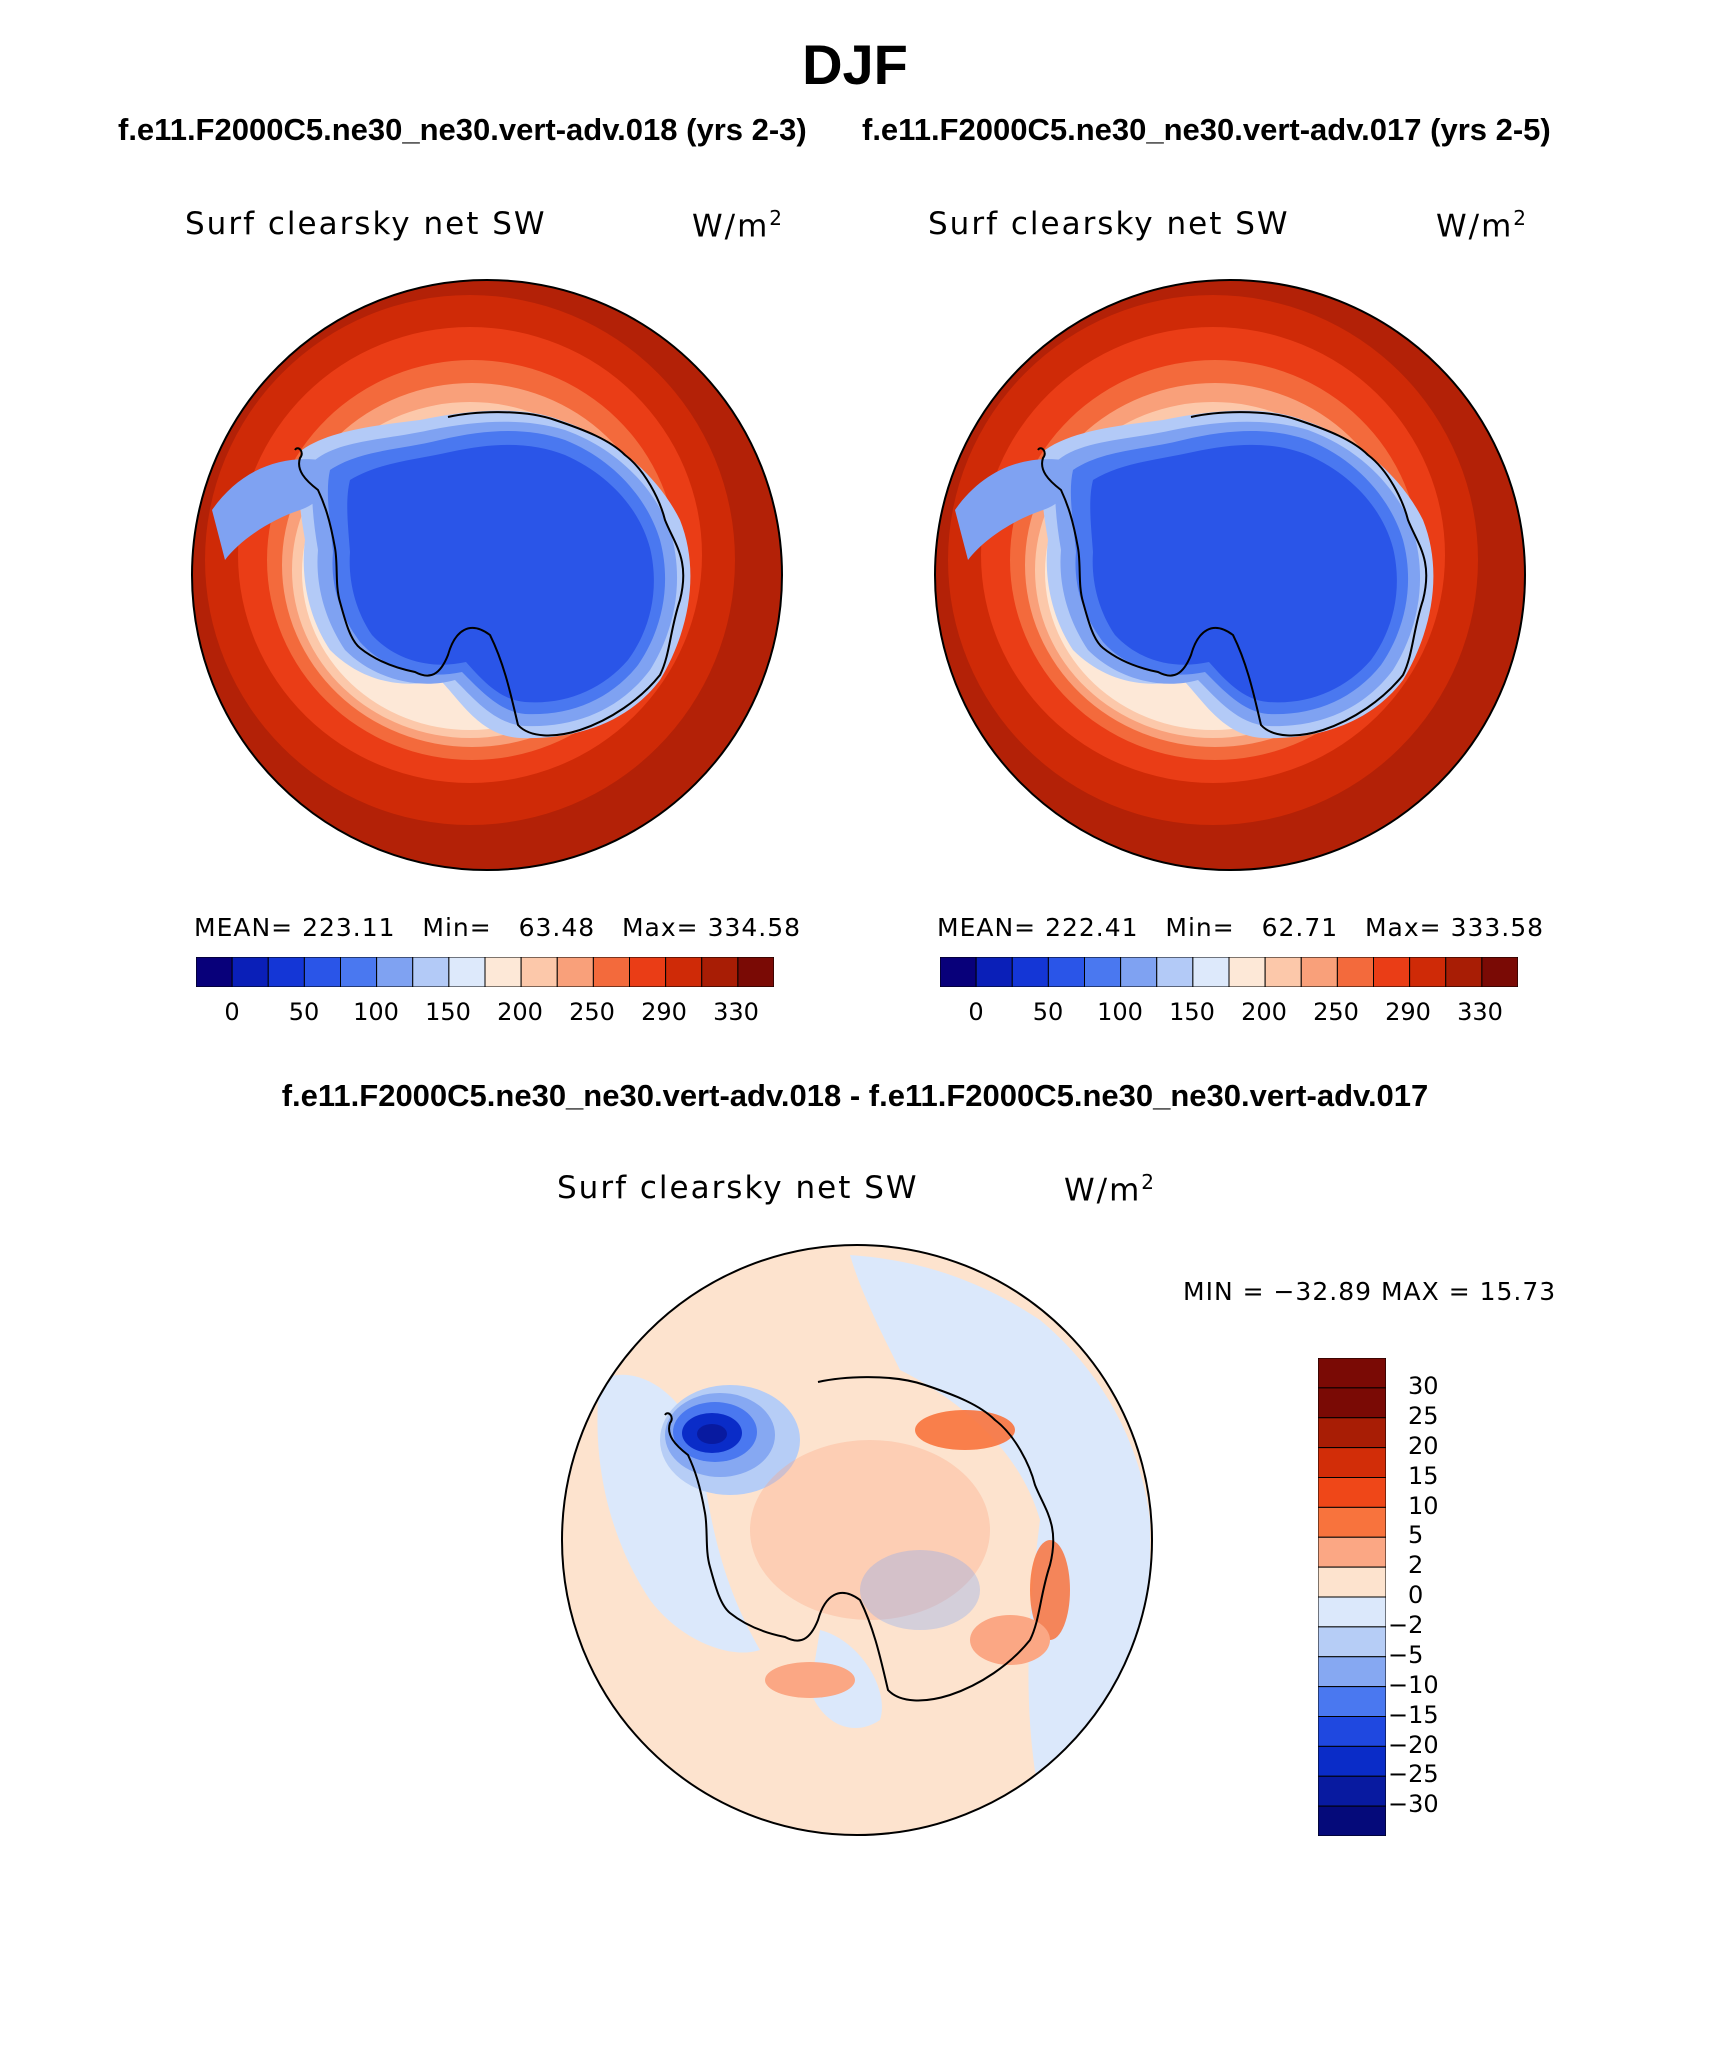  I want to click on map-difference, so click(857, 1540).